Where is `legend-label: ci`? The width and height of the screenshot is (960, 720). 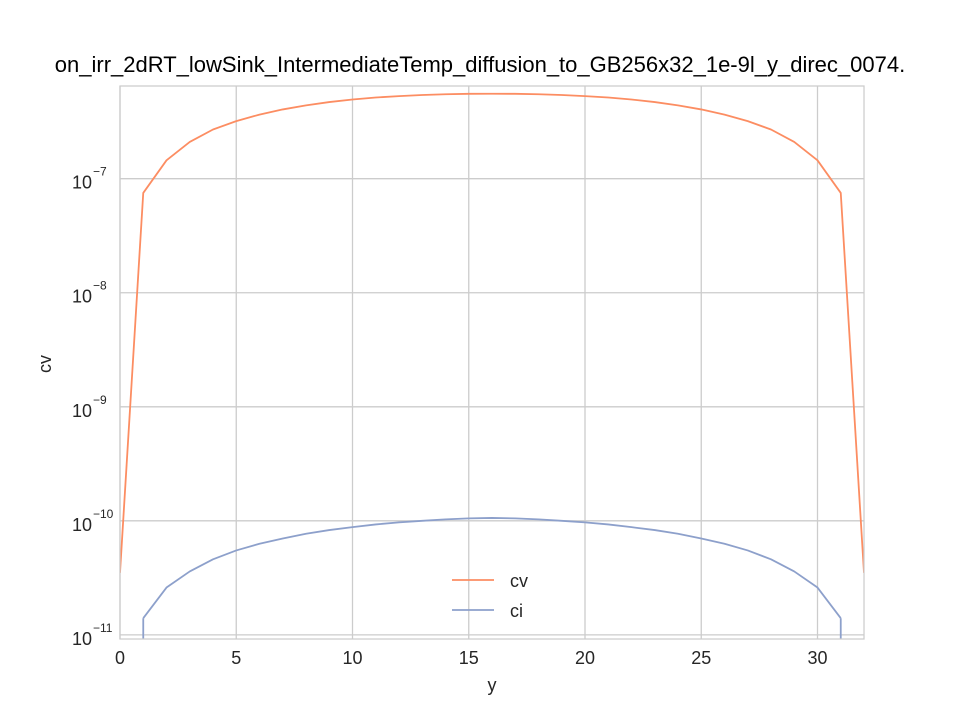 legend-label: ci is located at coordinates (516, 611).